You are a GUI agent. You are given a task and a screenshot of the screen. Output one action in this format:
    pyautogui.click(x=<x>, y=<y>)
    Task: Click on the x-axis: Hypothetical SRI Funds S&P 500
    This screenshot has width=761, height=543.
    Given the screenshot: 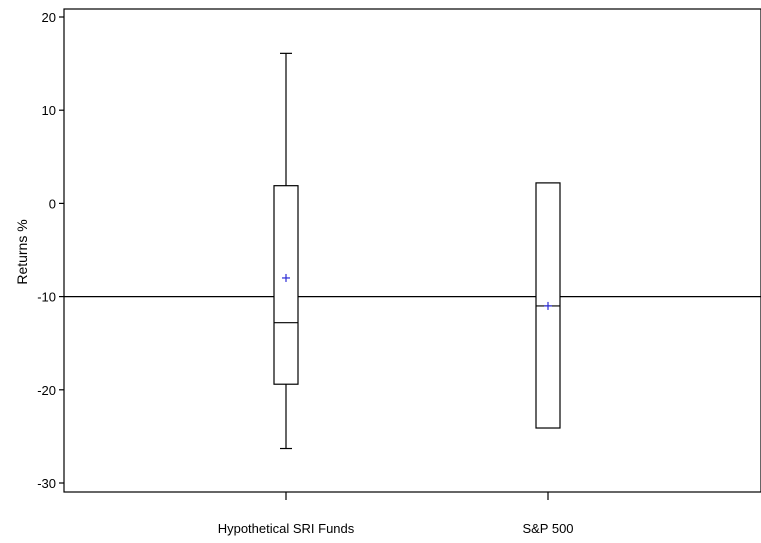 What is the action you would take?
    pyautogui.click(x=396, y=514)
    